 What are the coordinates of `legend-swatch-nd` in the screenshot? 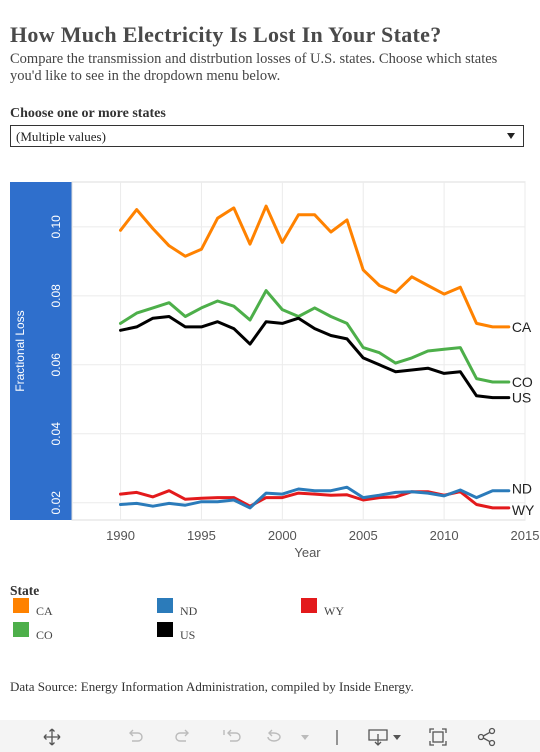 It's located at (165, 605).